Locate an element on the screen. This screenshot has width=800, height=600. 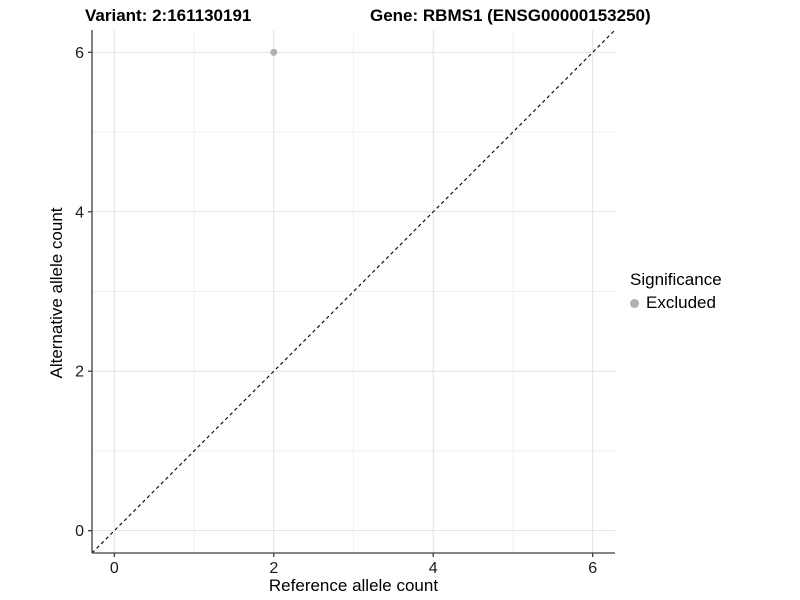
data-point is located at coordinates (274, 52).